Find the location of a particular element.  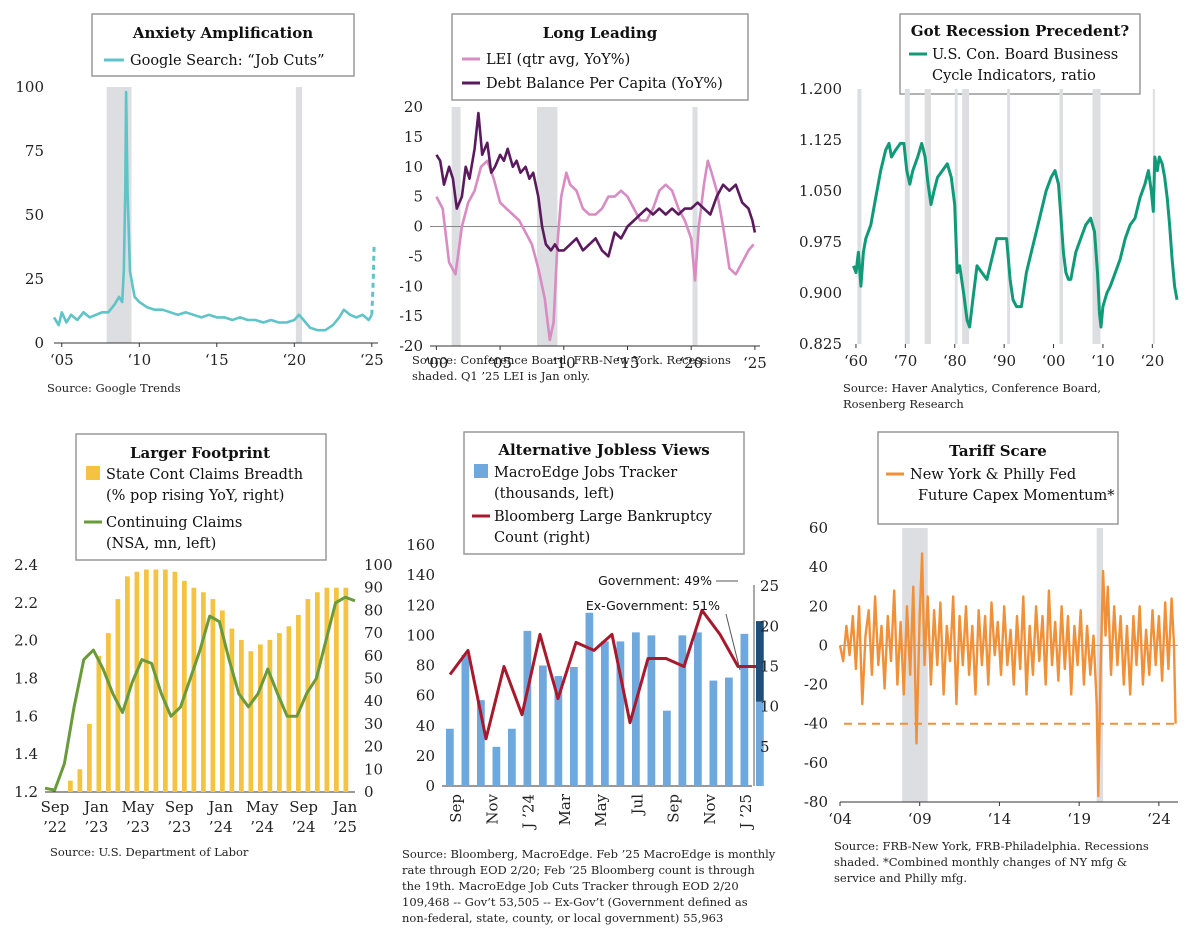

x-tick-label: ‘20 is located at coordinates (1152, 361).